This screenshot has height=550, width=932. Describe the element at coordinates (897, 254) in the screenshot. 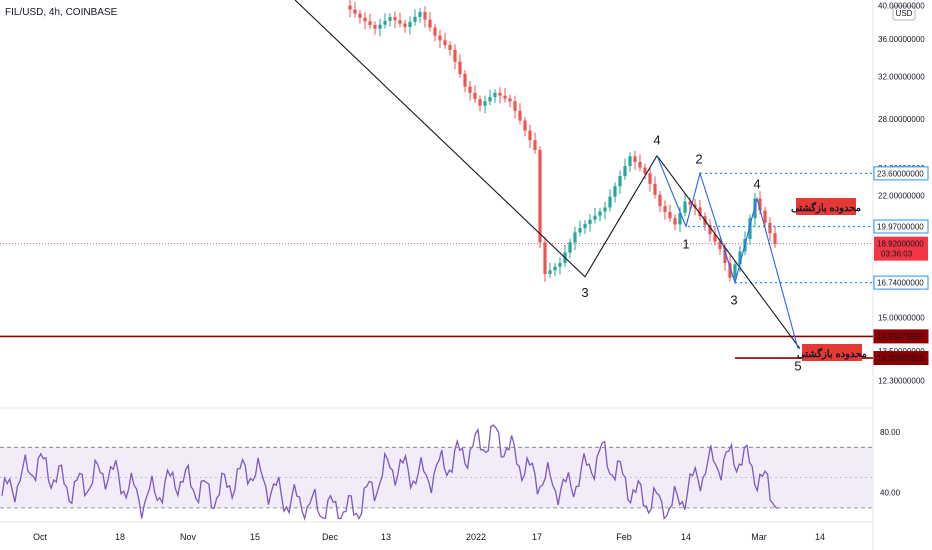

I see `current-price-countdown: 03:36:03` at that location.